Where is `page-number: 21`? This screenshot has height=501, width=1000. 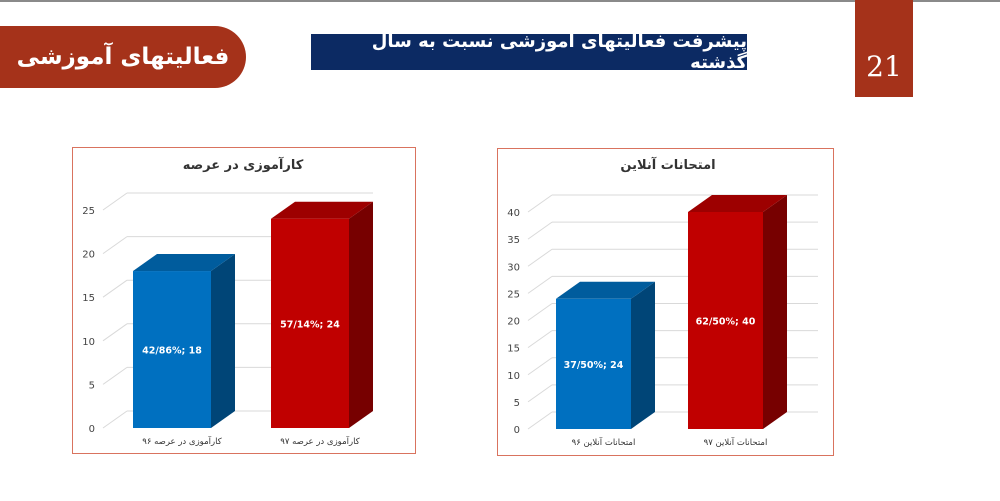 page-number: 21 is located at coordinates (884, 66).